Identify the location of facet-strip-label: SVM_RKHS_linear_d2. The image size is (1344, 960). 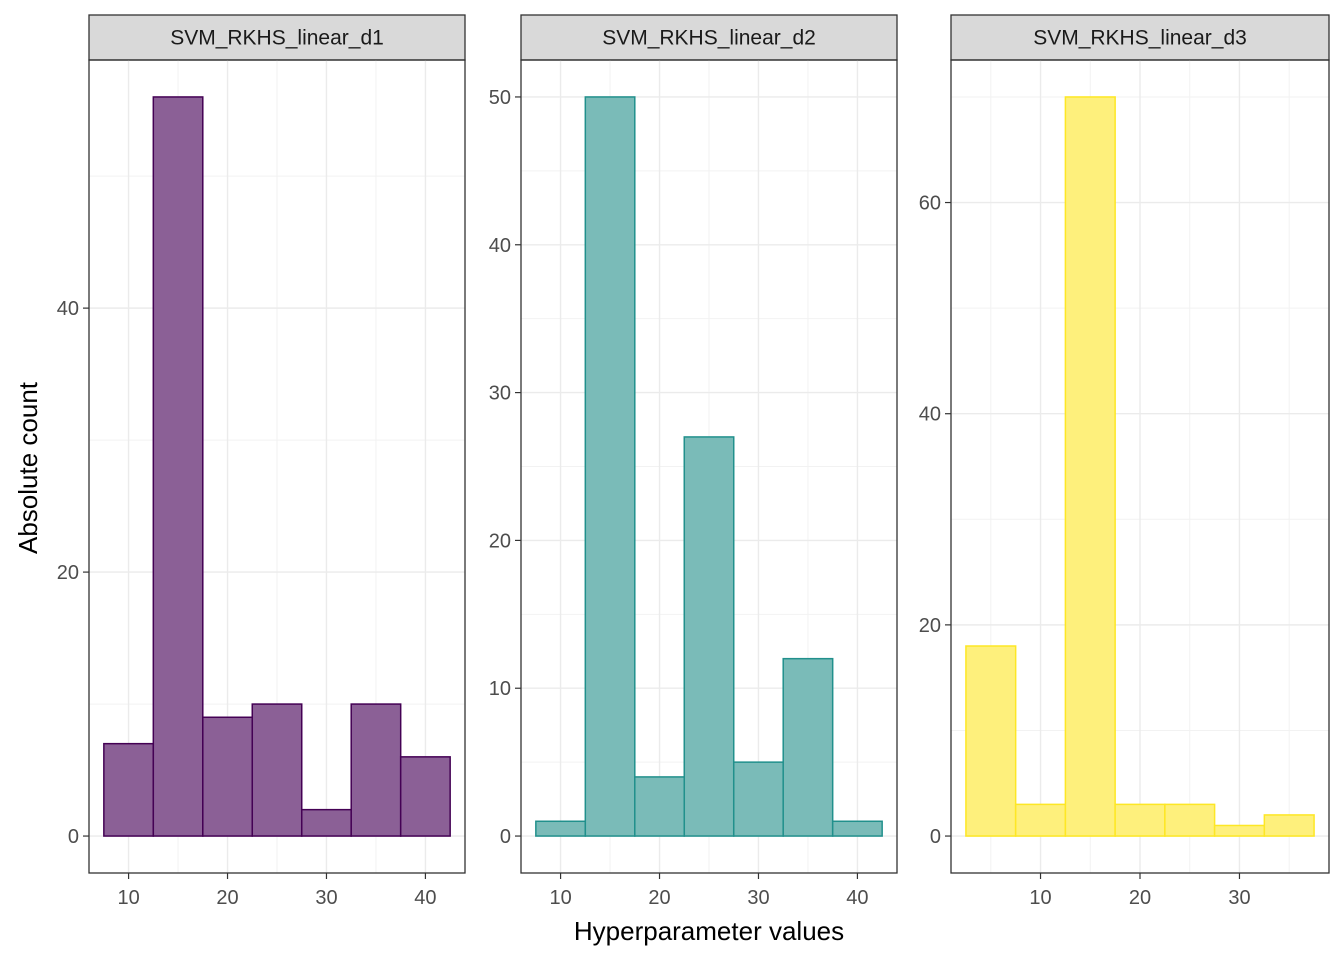
(709, 38).